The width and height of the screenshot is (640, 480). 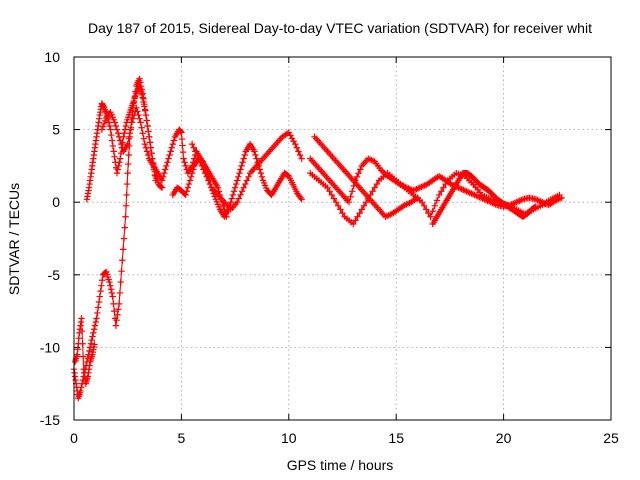 What do you see at coordinates (118, 238) in the screenshot?
I see `series-trace` at bounding box center [118, 238].